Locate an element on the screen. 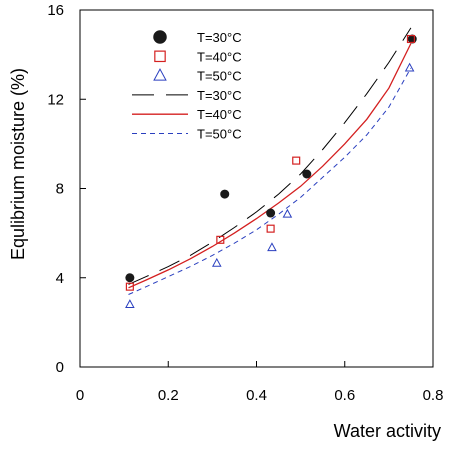 The image size is (454, 456). x-tick-label: 0.6 is located at coordinates (344, 395).